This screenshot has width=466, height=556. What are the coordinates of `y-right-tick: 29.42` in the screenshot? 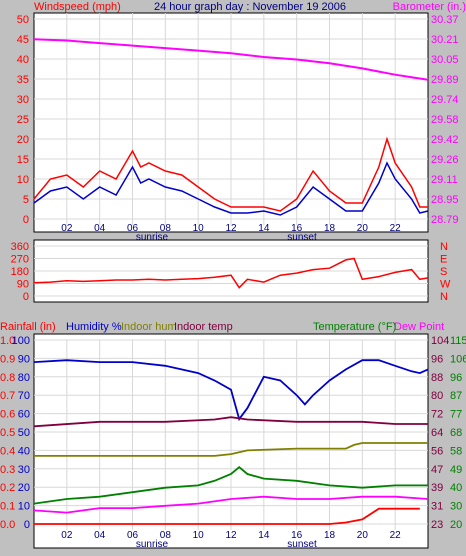 It's located at (445, 140).